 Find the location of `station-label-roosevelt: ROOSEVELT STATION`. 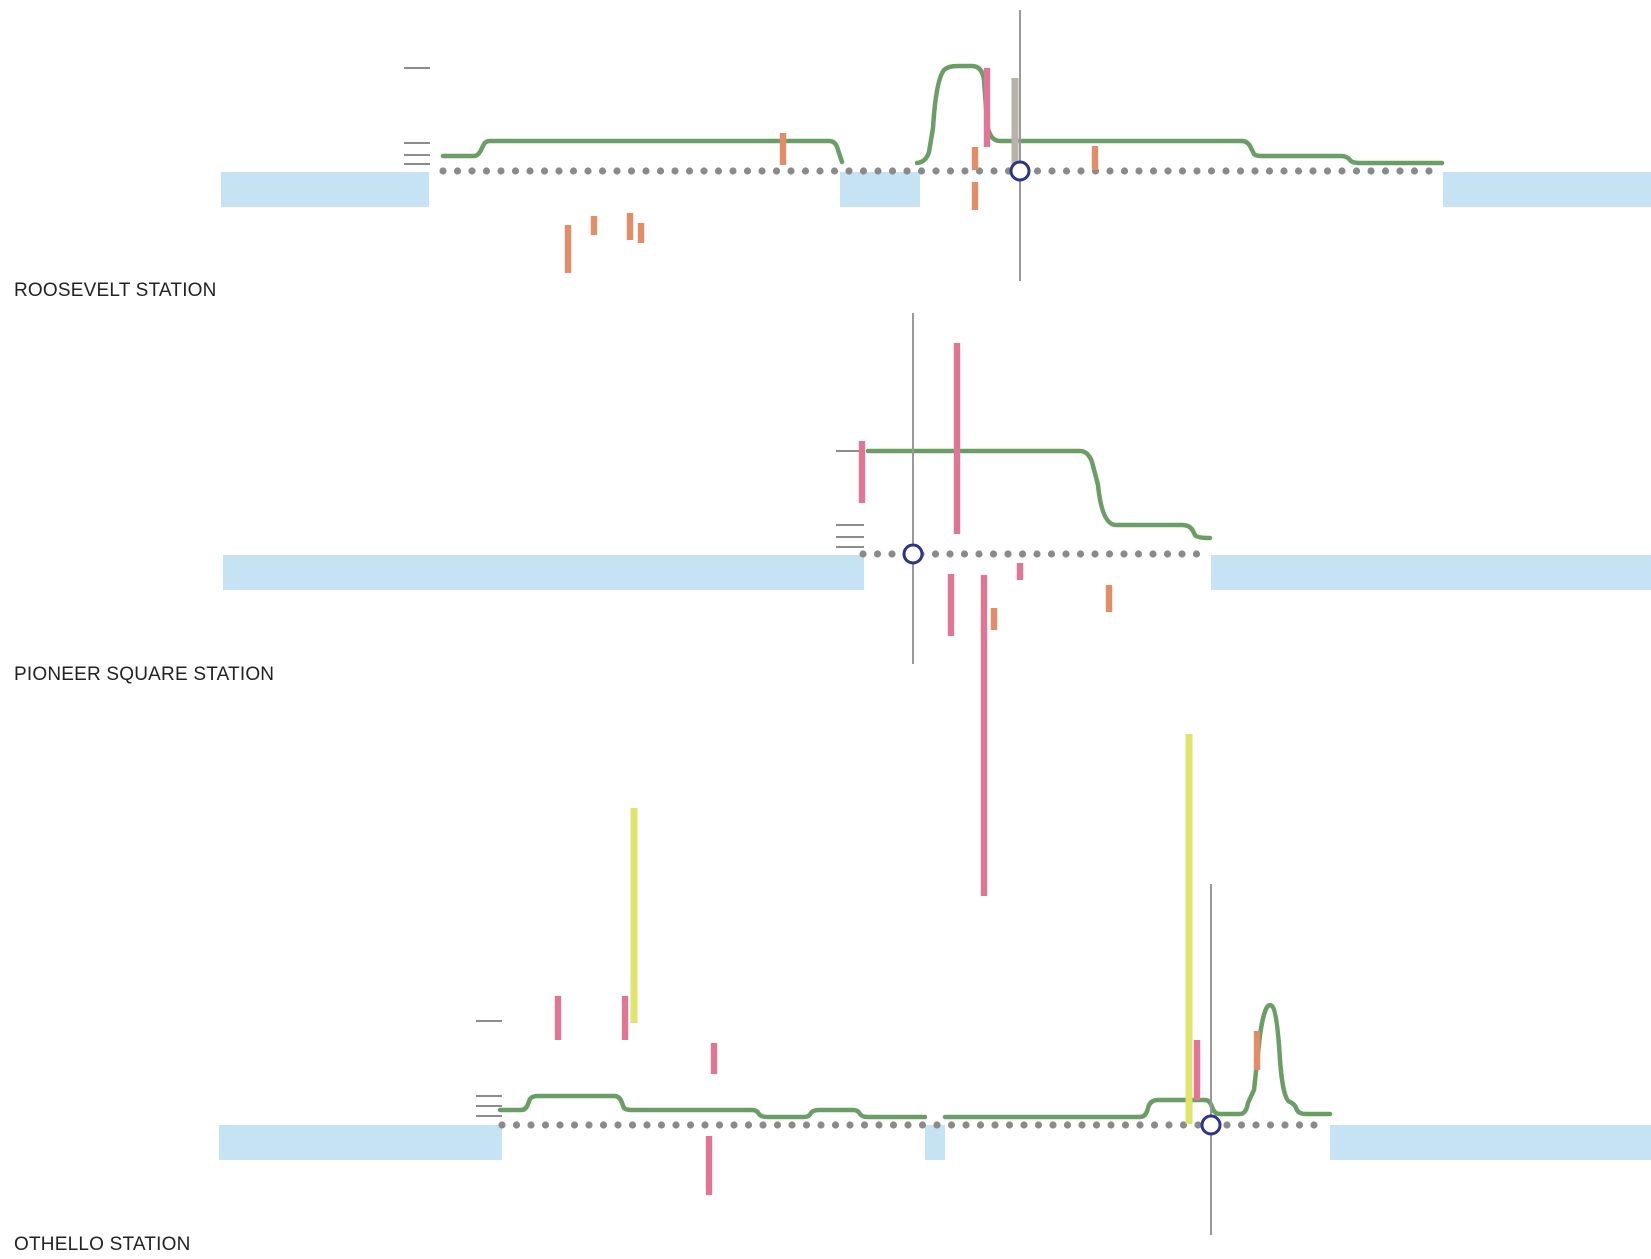

station-label-roosevelt: ROOSEVELT STATION is located at coordinates (115, 290).